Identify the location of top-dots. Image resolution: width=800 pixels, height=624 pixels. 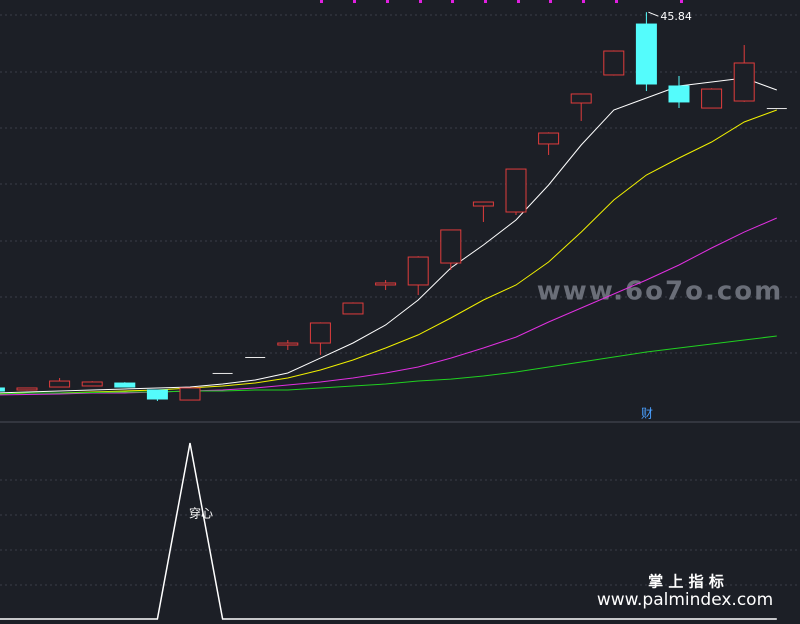
(501, 1).